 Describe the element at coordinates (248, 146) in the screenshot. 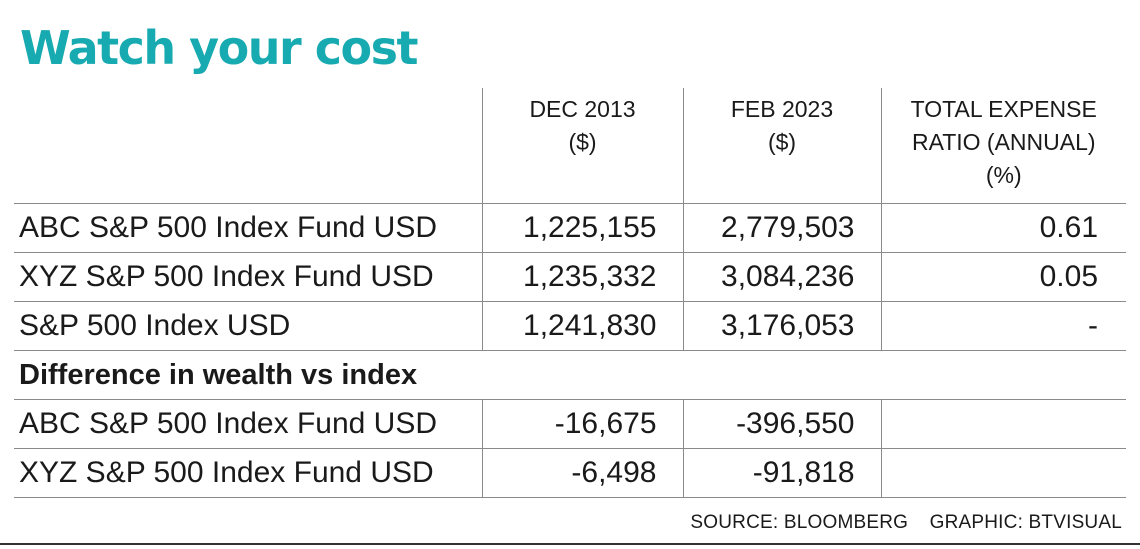

I see `header-empty` at that location.